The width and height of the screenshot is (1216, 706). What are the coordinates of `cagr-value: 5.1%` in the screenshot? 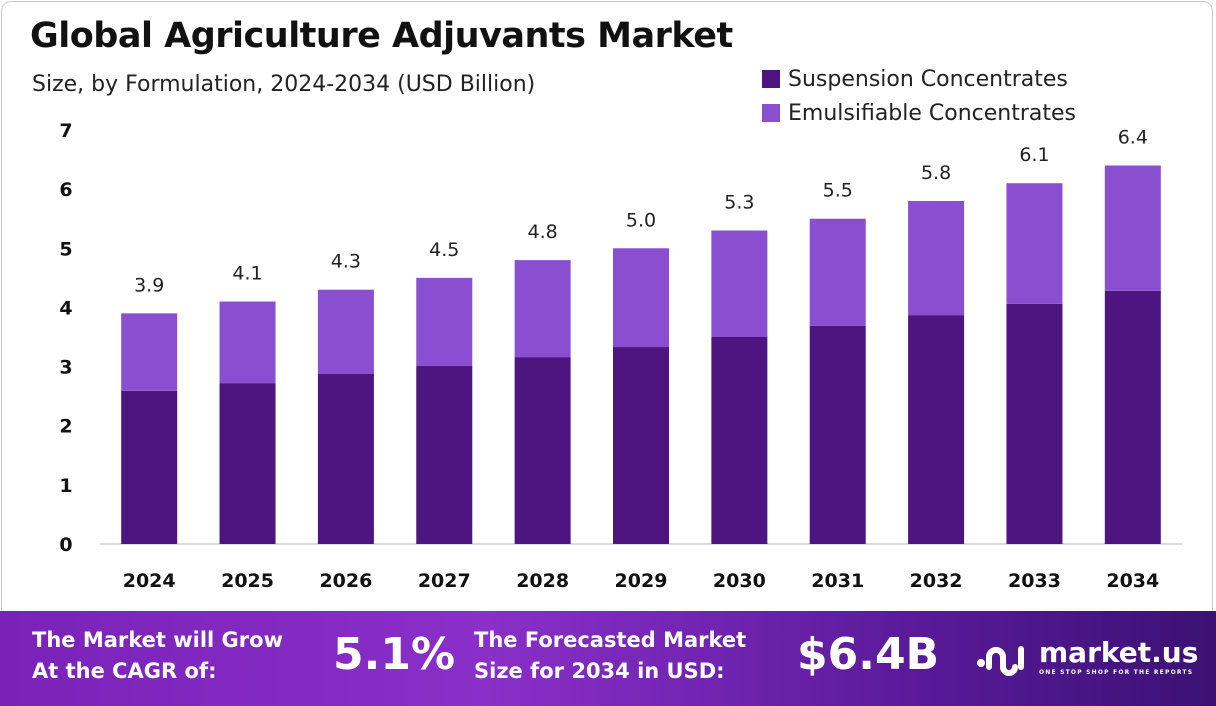 It's located at (394, 654).